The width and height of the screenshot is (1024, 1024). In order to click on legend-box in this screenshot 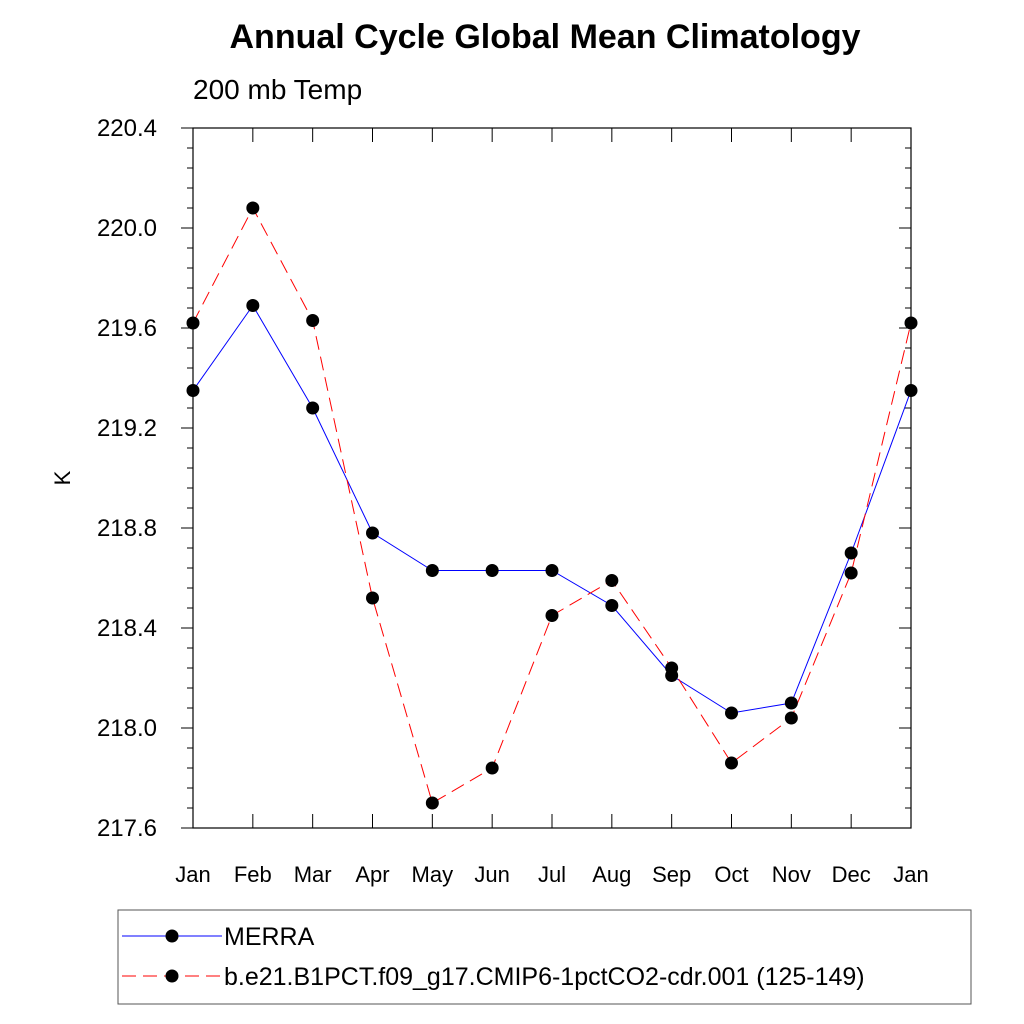, I will do `click(544, 957)`.